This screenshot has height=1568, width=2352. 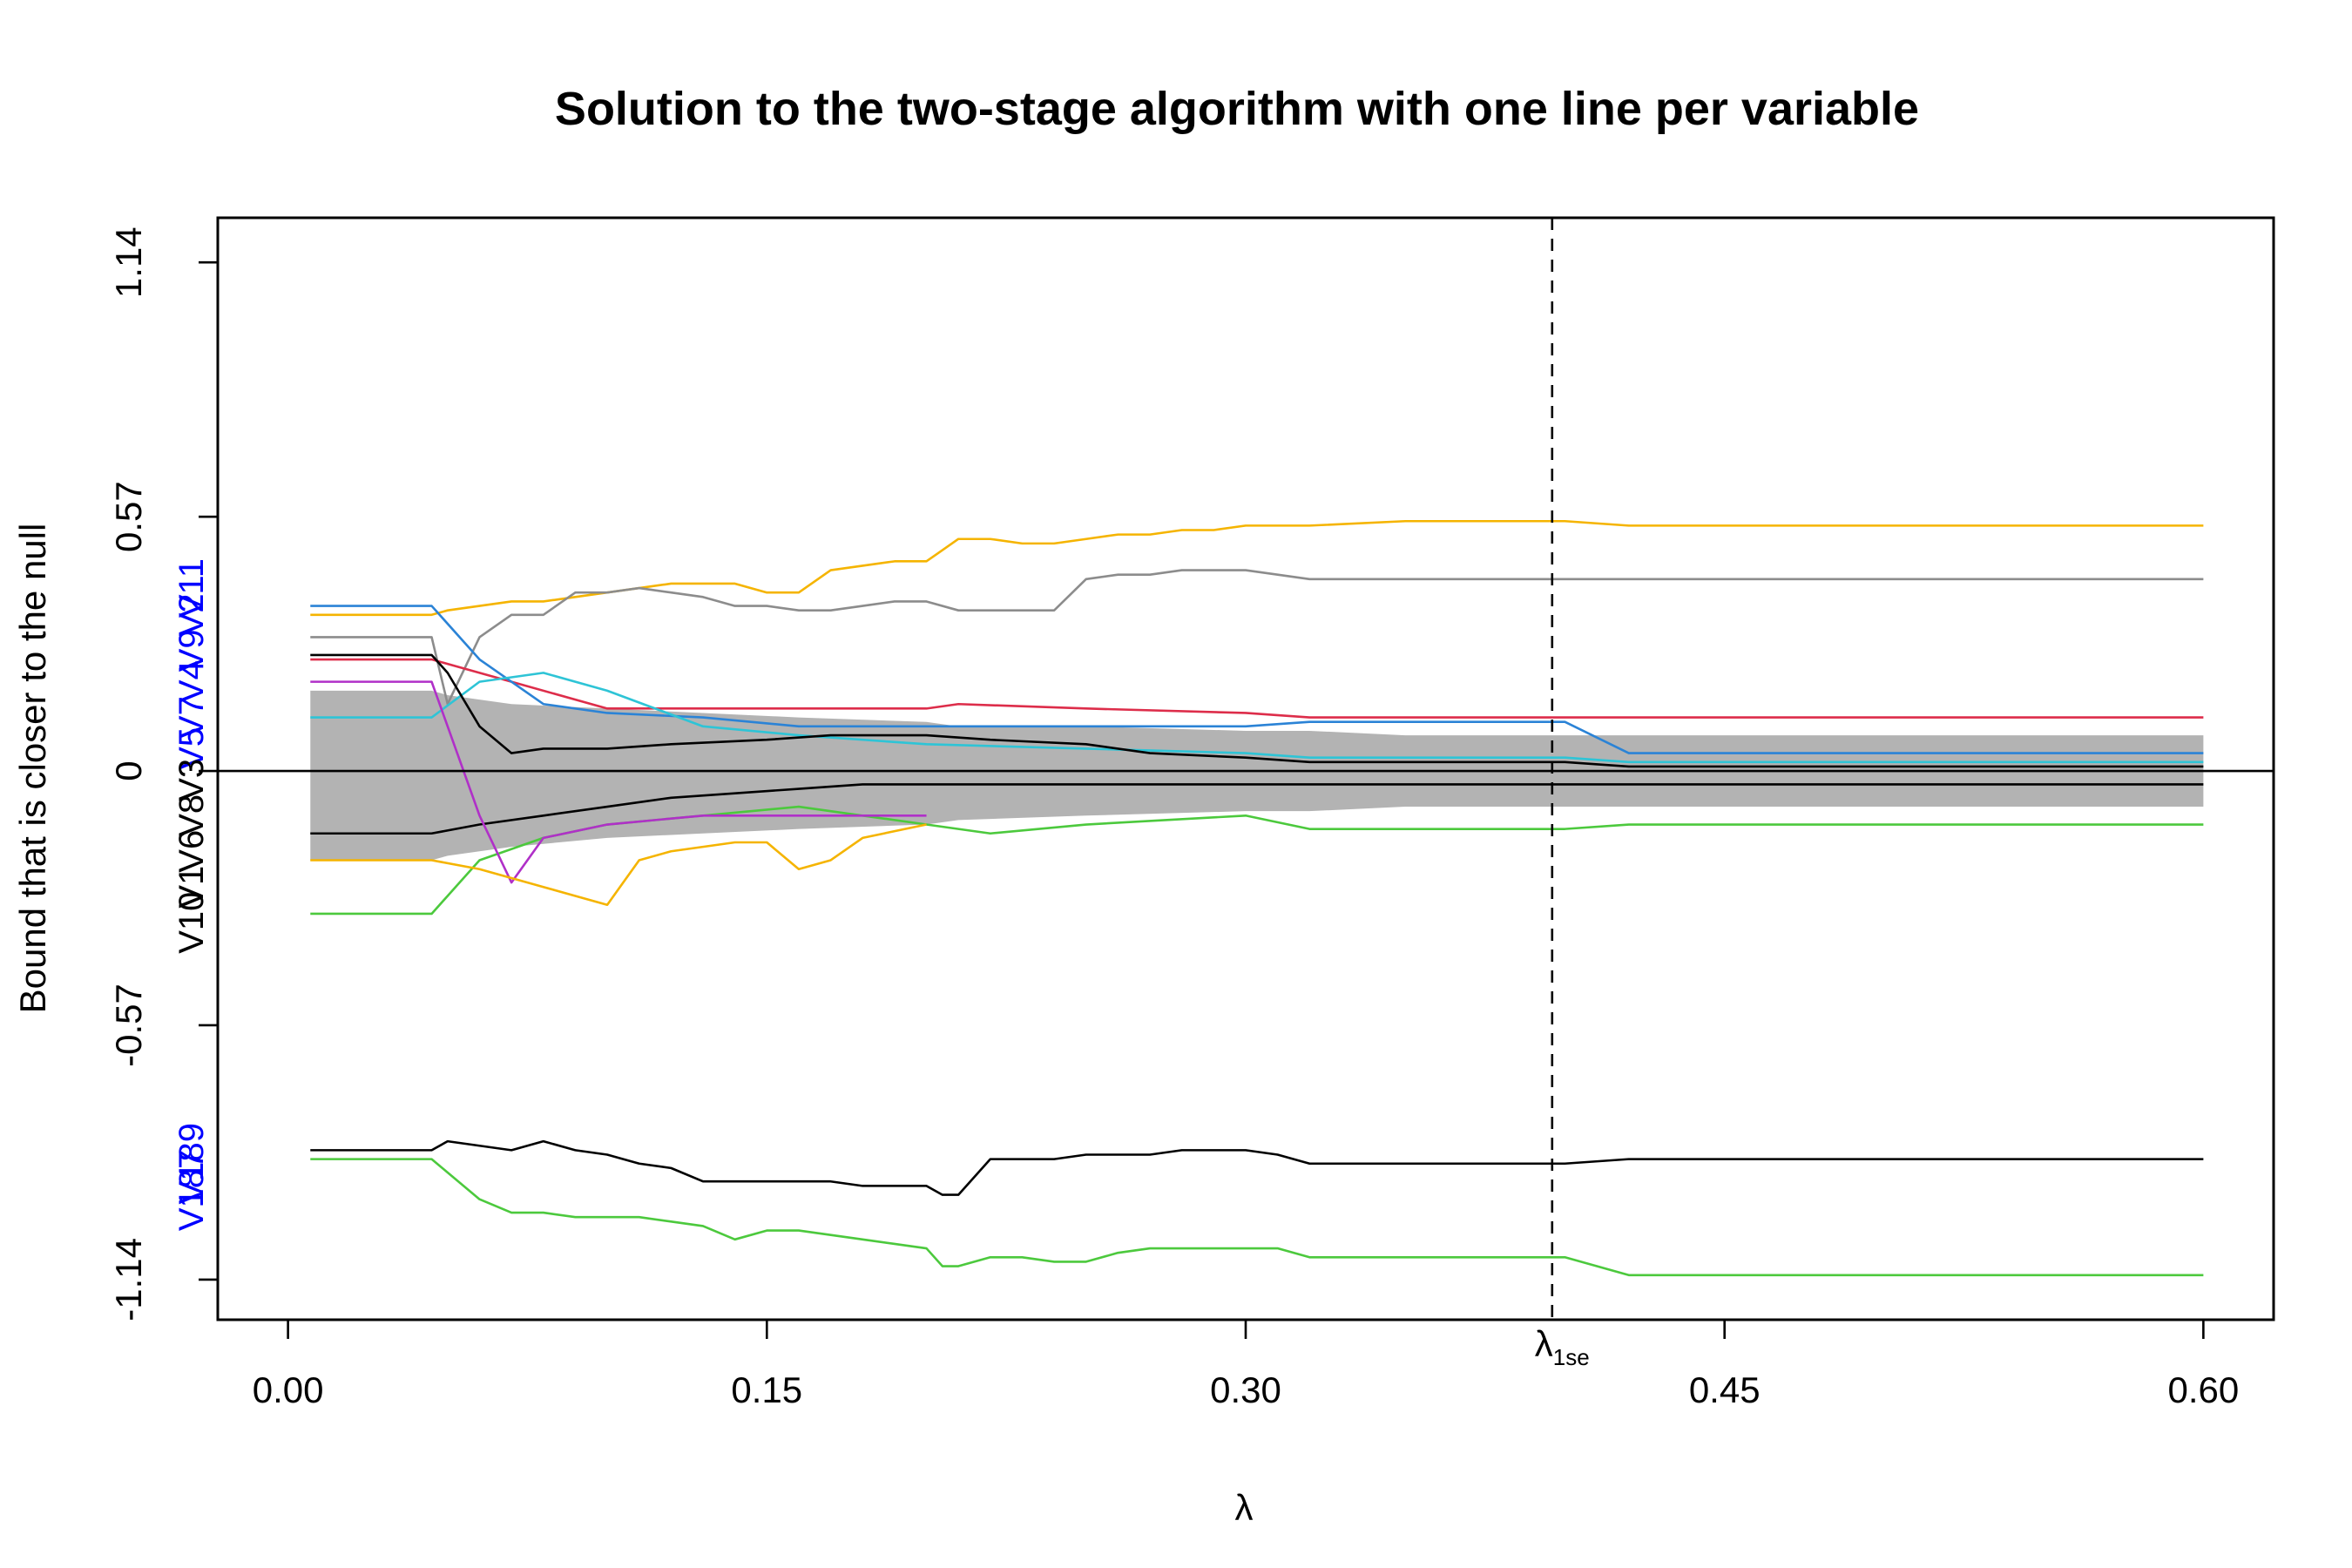 I want to click on variable-label: V4, so click(x=191, y=682).